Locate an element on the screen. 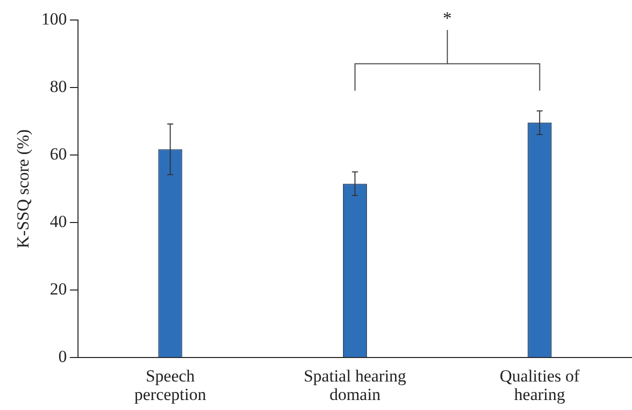 The image size is (632, 410). x-tick-label: Speech perception is located at coordinates (170, 385).